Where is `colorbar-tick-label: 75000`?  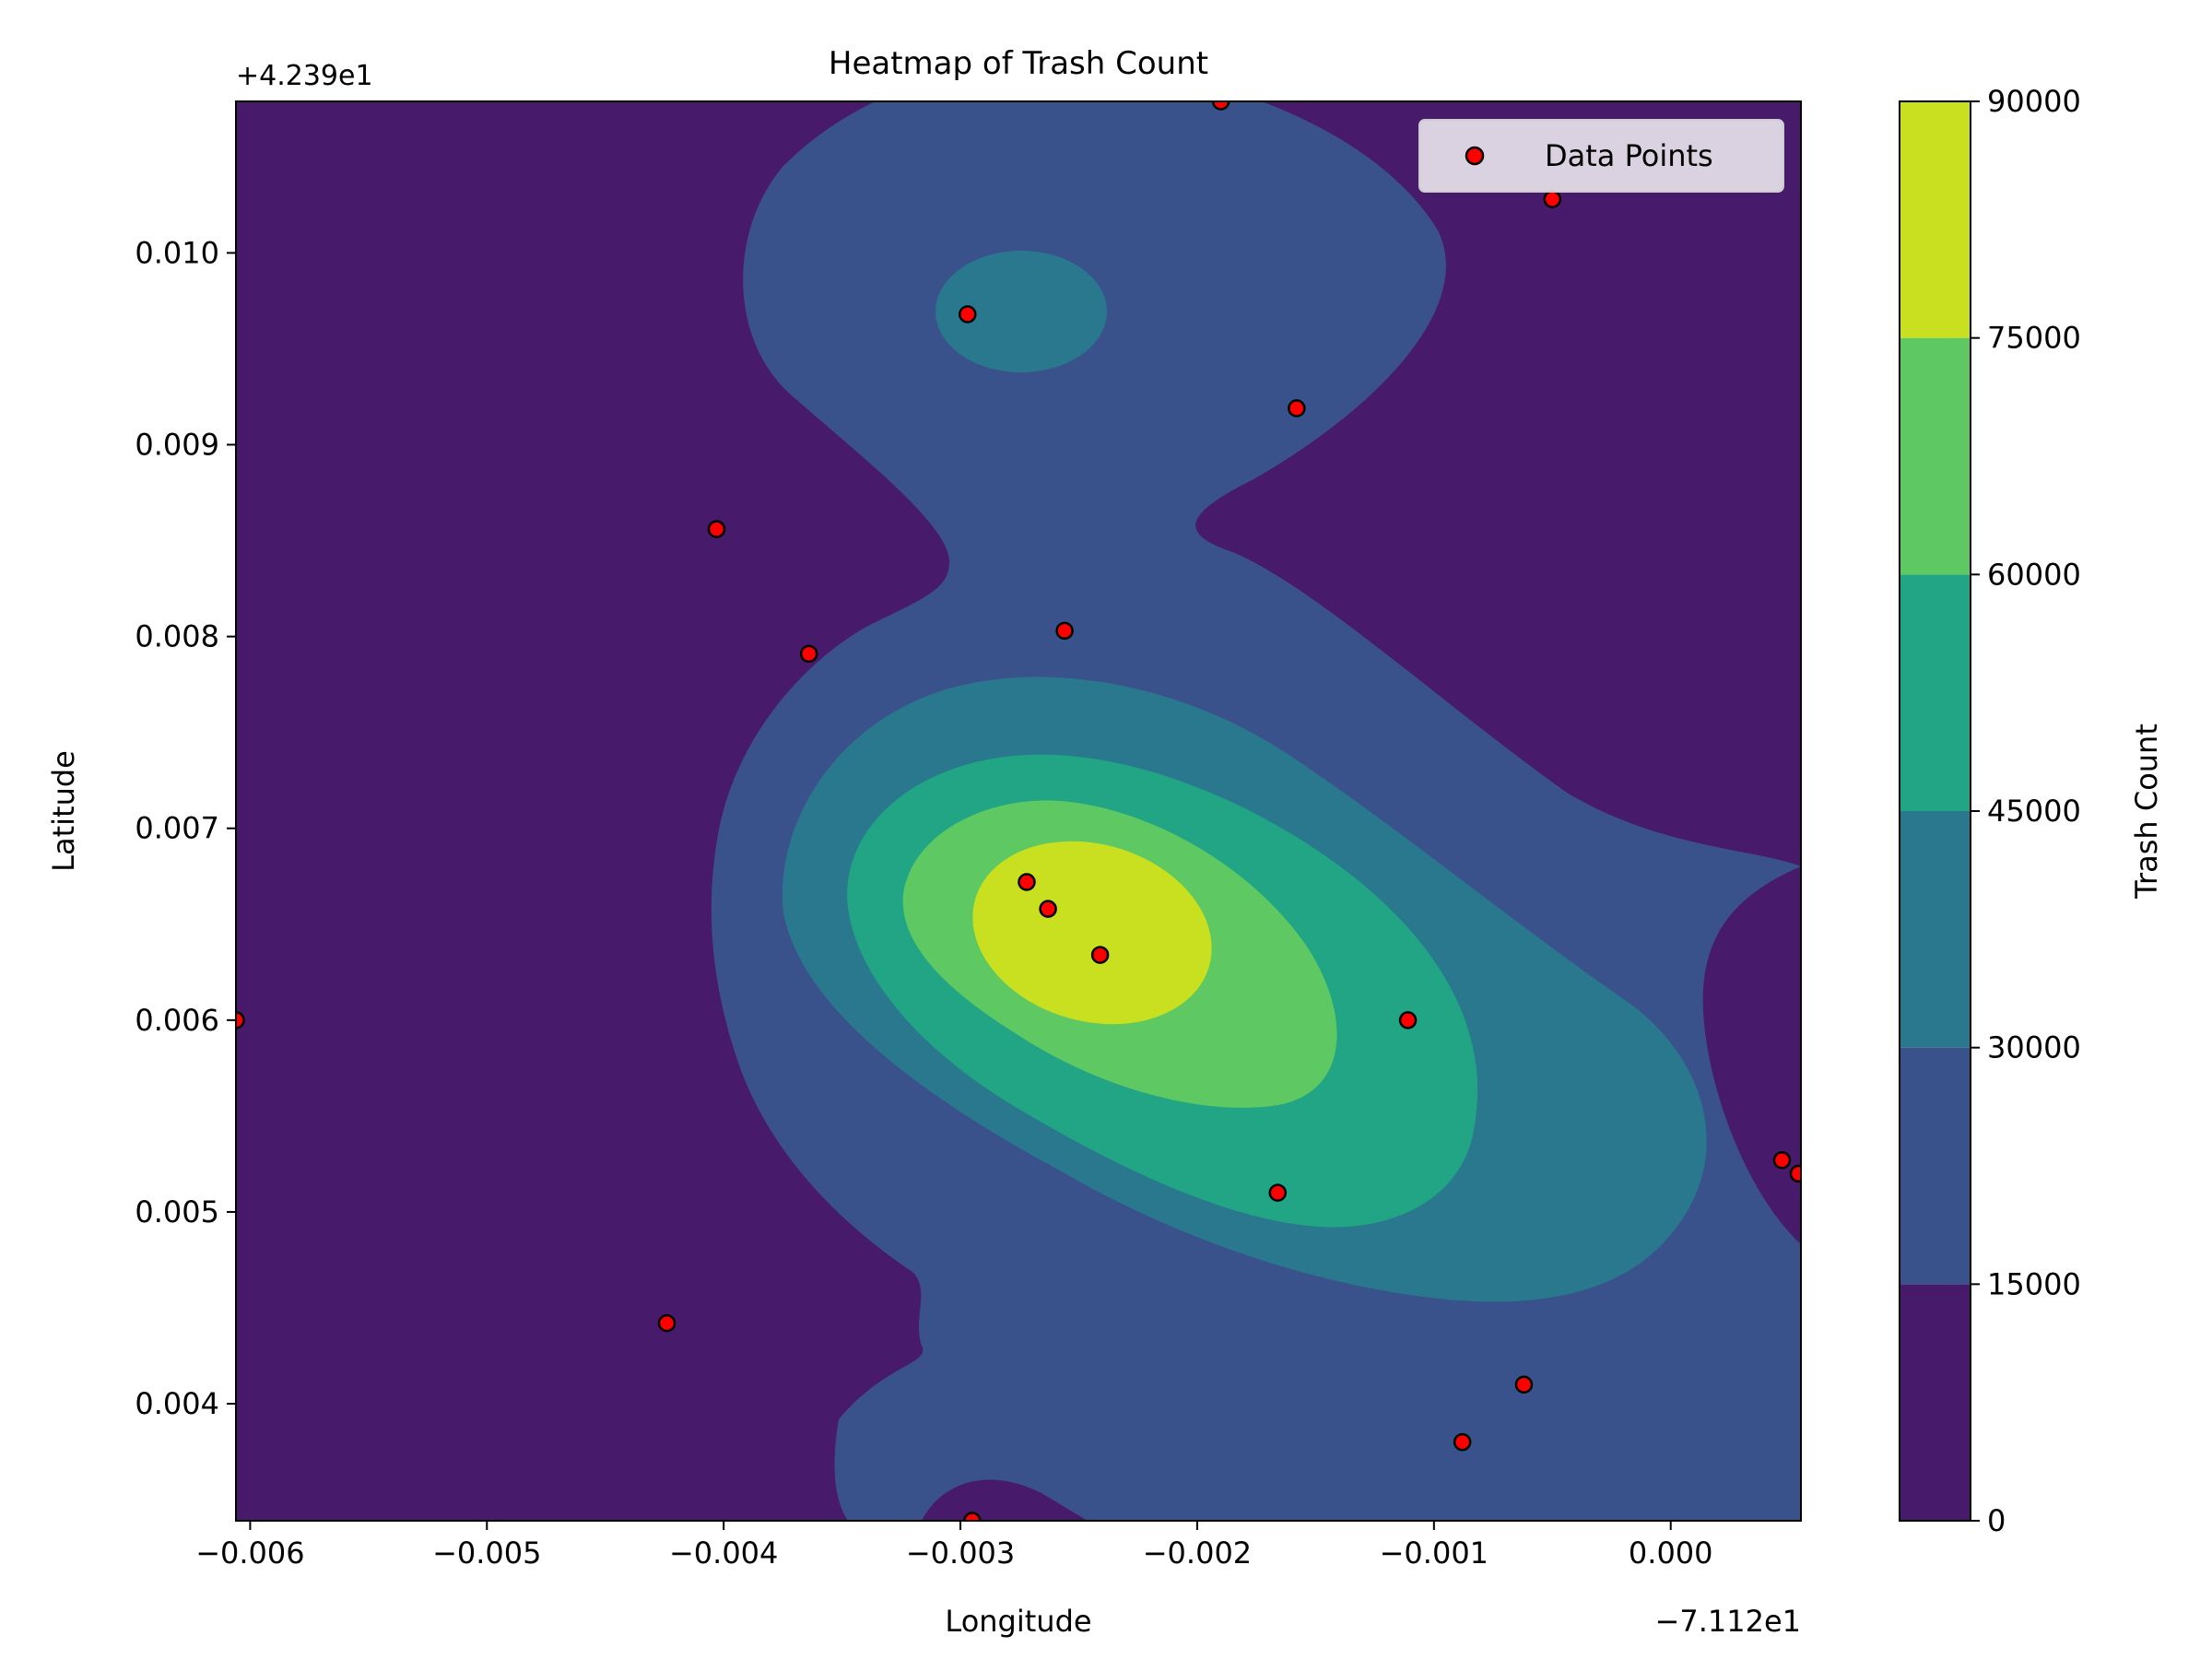 colorbar-tick-label: 75000 is located at coordinates (2034, 338).